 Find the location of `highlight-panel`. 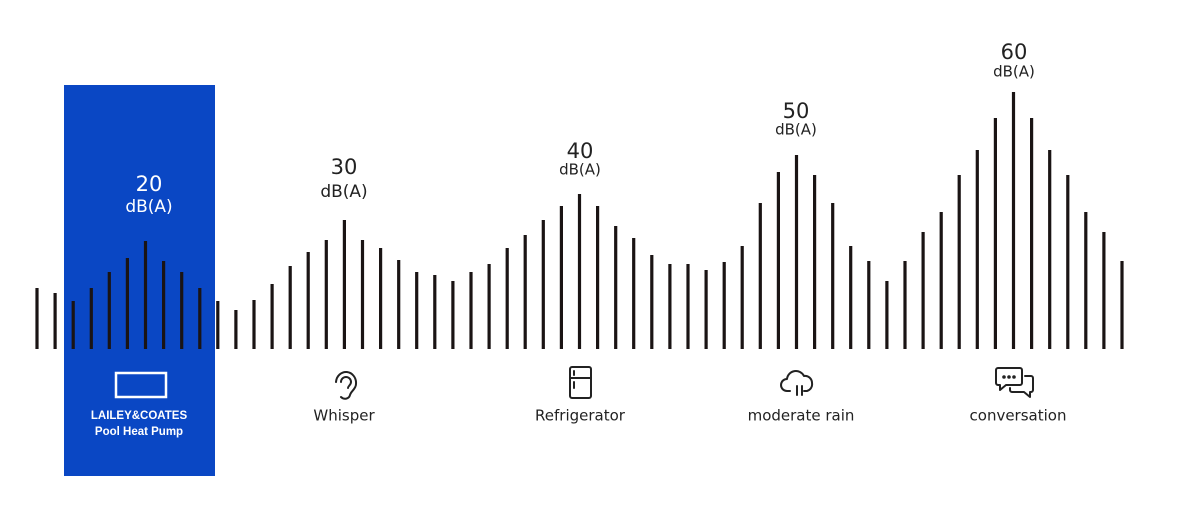

highlight-panel is located at coordinates (139, 280).